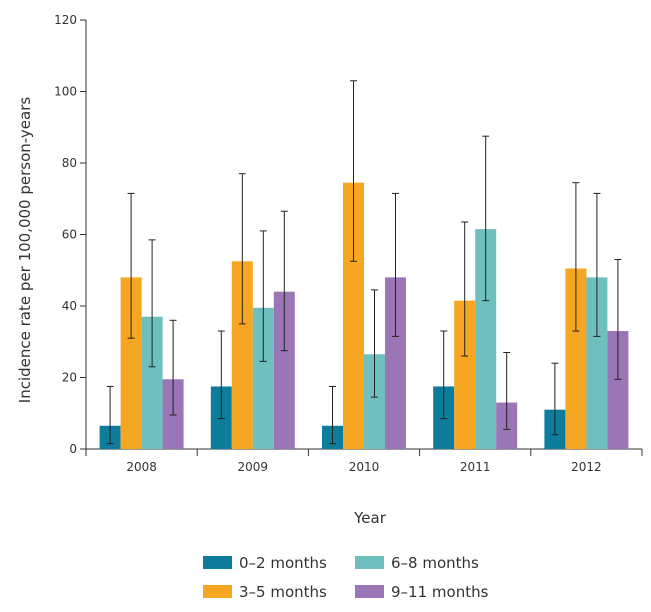 Image resolution: width=651 pixels, height=612 pixels. What do you see at coordinates (141, 467) in the screenshot?
I see `x-tick-label: 2008` at bounding box center [141, 467].